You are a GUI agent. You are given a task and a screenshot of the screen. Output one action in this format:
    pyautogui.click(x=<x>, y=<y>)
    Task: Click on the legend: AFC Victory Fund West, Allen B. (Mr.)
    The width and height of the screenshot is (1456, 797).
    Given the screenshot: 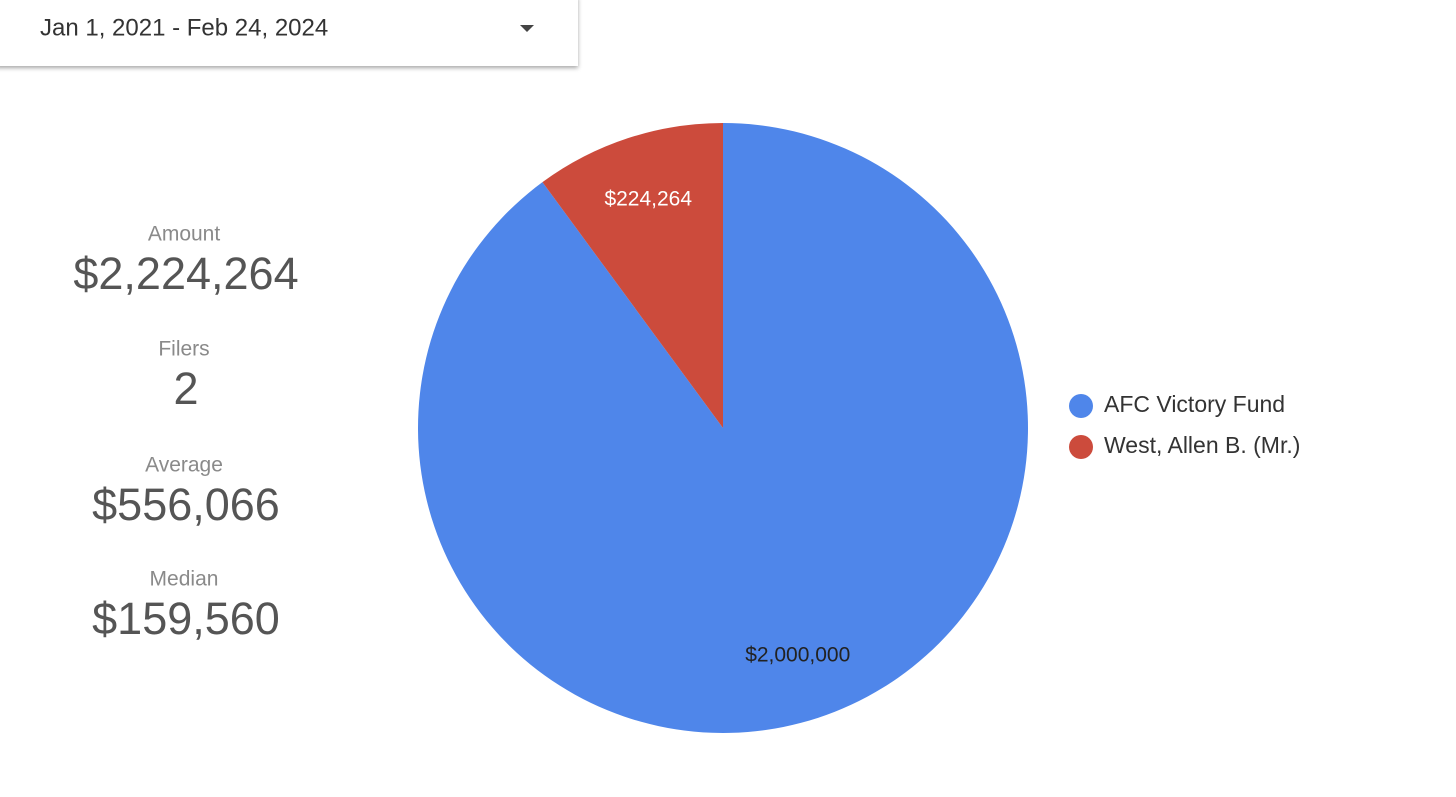 What is the action you would take?
    pyautogui.click(x=1184, y=425)
    